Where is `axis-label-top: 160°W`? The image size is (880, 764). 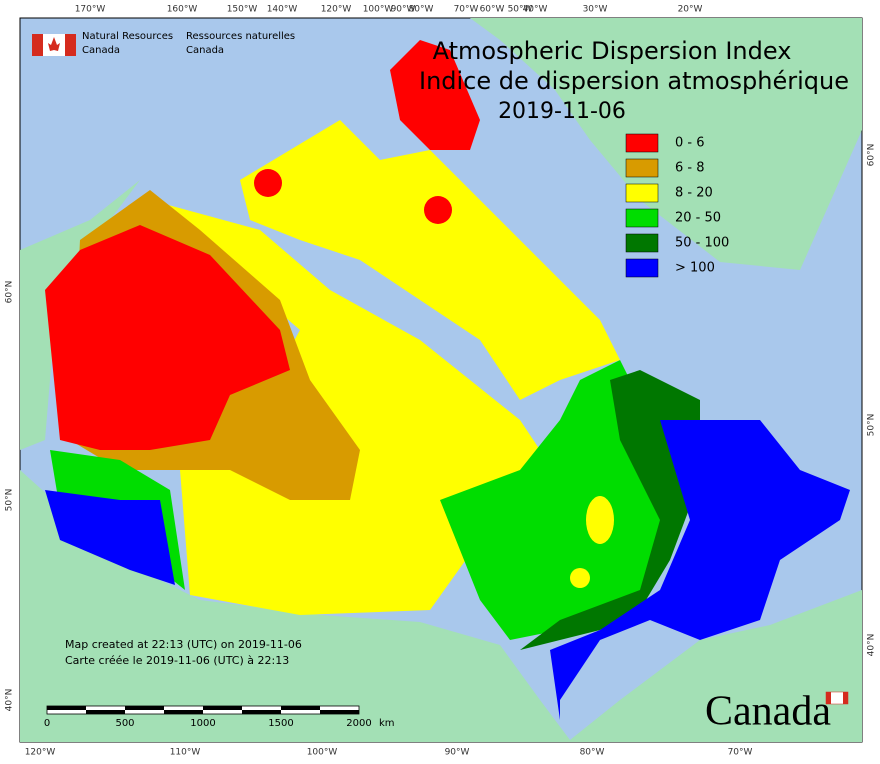 axis-label-top: 160°W is located at coordinates (182, 10).